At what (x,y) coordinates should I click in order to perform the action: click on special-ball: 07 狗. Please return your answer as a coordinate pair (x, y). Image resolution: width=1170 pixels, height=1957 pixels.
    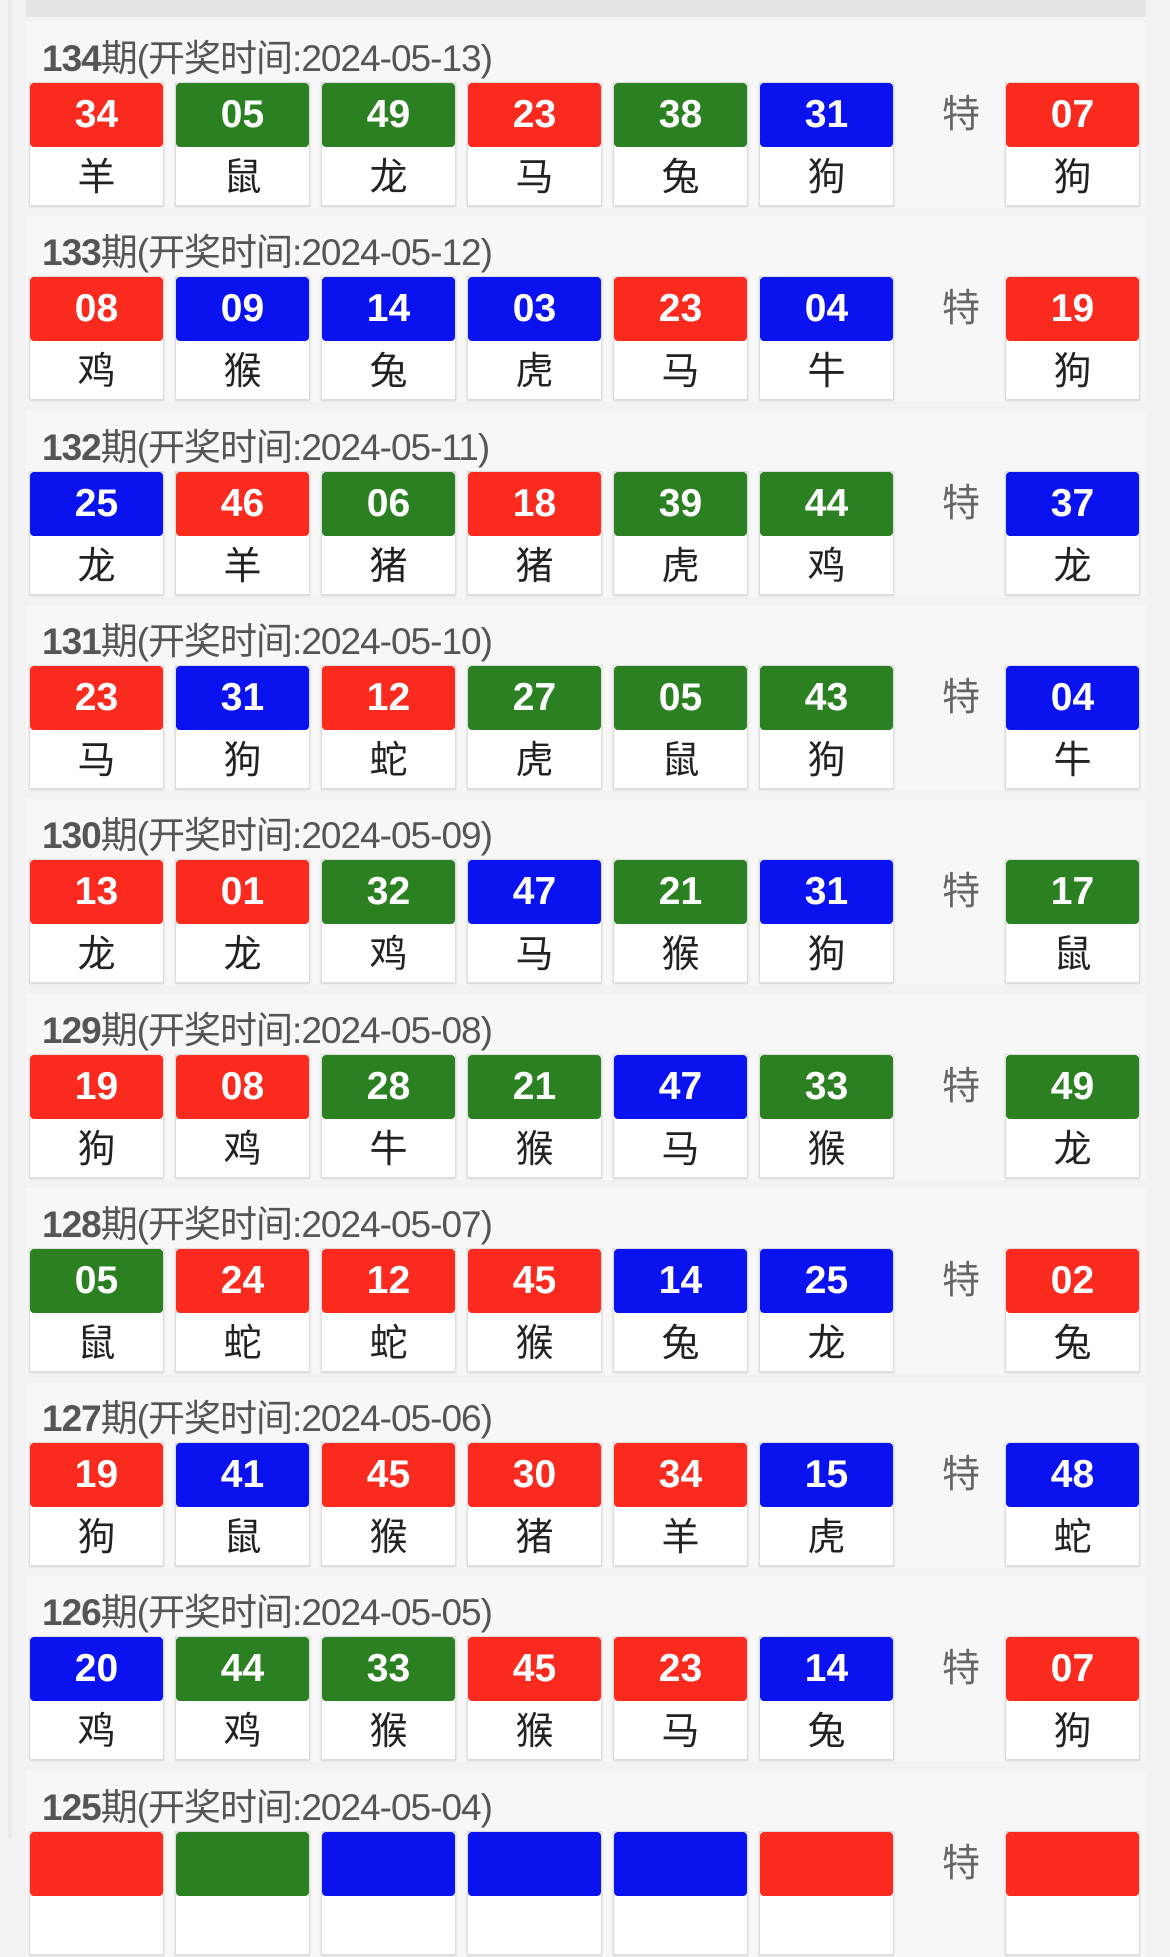
    Looking at the image, I should click on (1072, 1698).